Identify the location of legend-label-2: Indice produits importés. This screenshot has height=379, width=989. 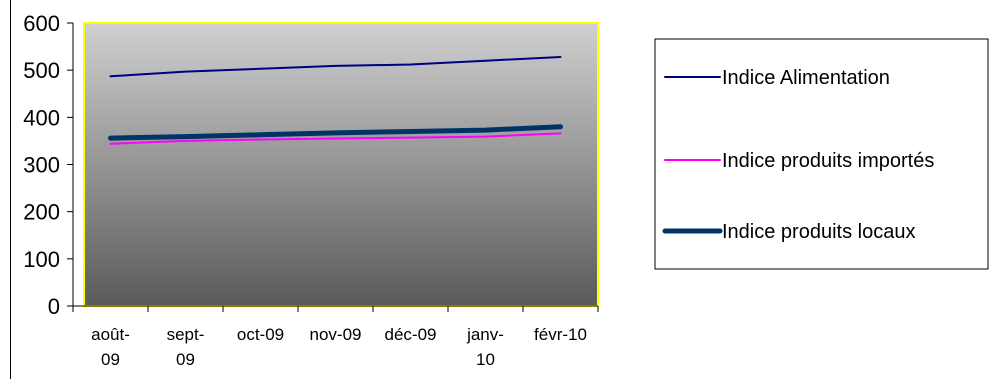
(828, 161).